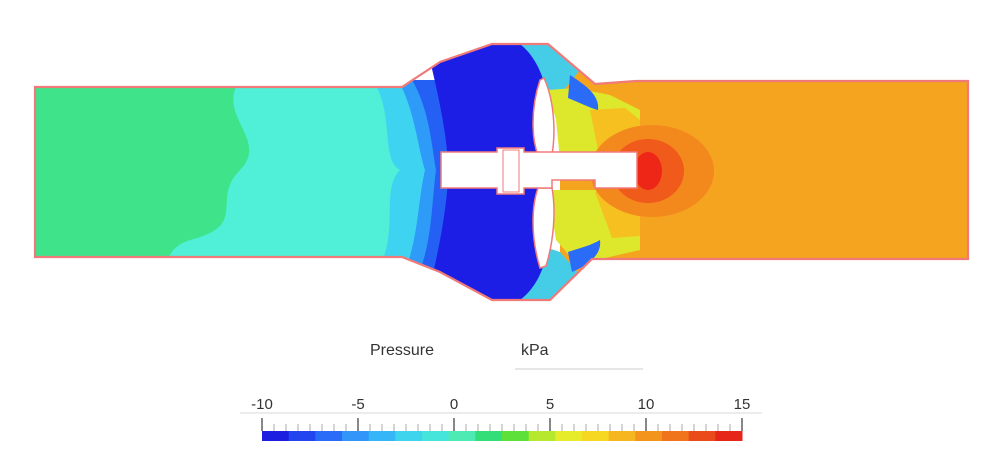  Describe the element at coordinates (511, 171) in the screenshot. I see `valve-stem-groove` at that location.